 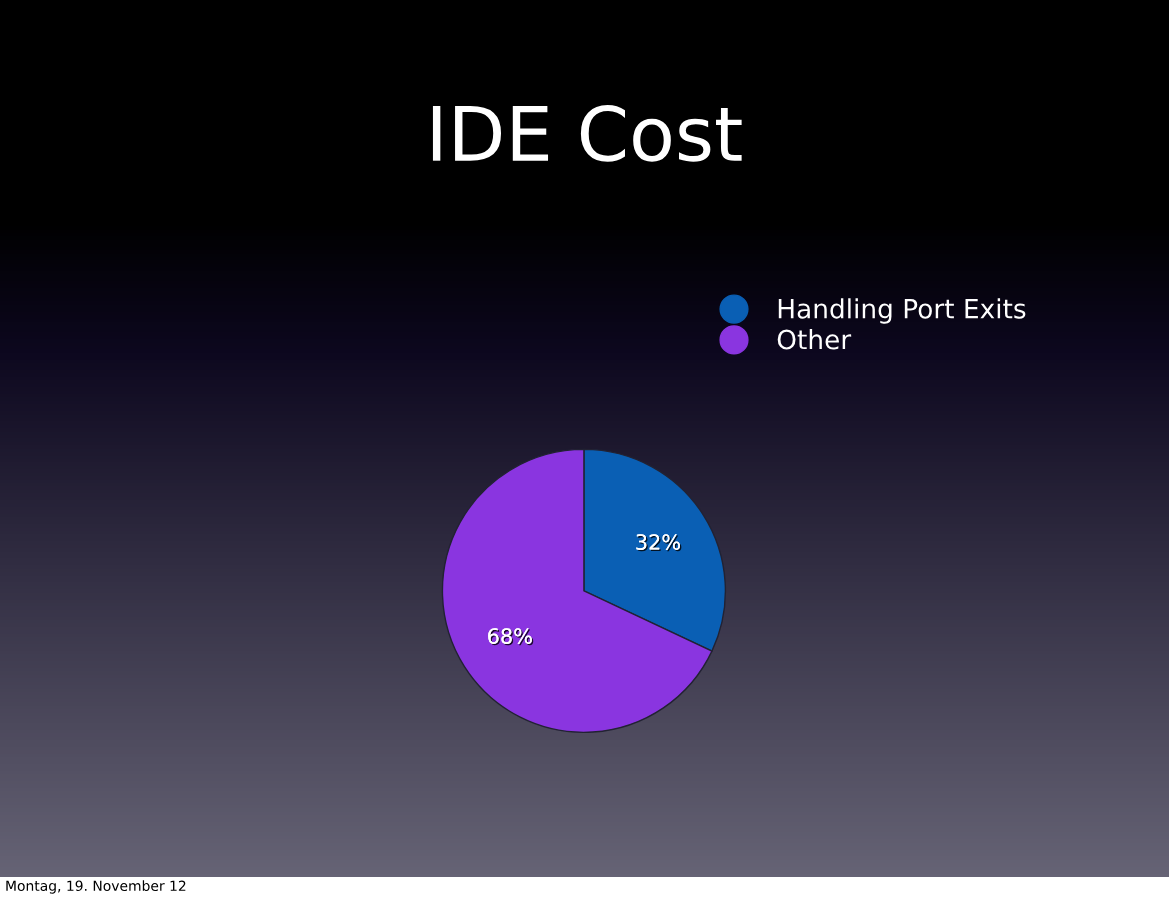 What do you see at coordinates (814, 339) in the screenshot?
I see `legend-label: Other` at bounding box center [814, 339].